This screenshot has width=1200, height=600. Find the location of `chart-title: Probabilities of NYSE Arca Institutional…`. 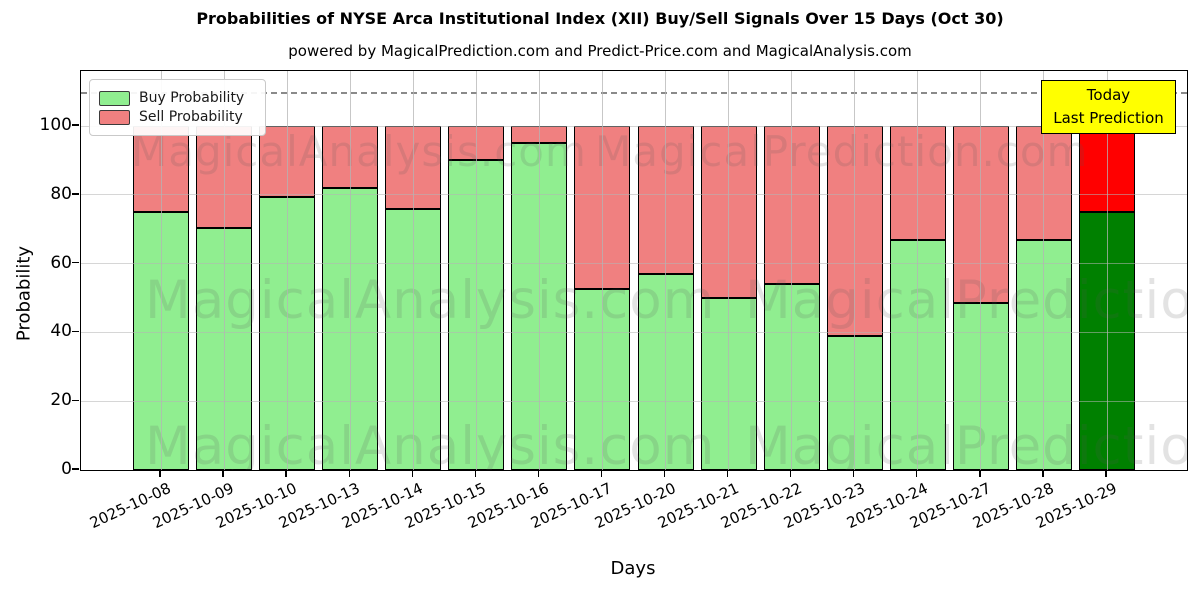

chart-title: Probabilities of NYSE Arca Institutional… is located at coordinates (600, 18).